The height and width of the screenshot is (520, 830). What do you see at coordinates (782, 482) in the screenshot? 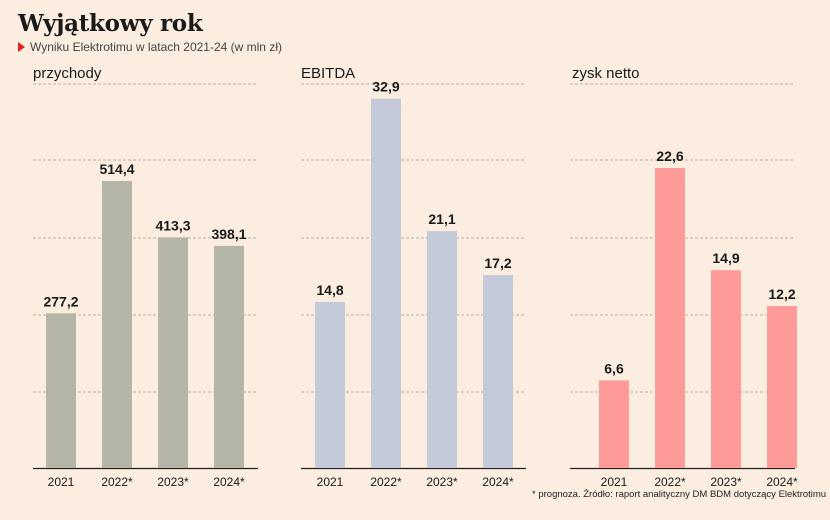
I see `tick-label-zysk-netto-2024: 2024*` at bounding box center [782, 482].